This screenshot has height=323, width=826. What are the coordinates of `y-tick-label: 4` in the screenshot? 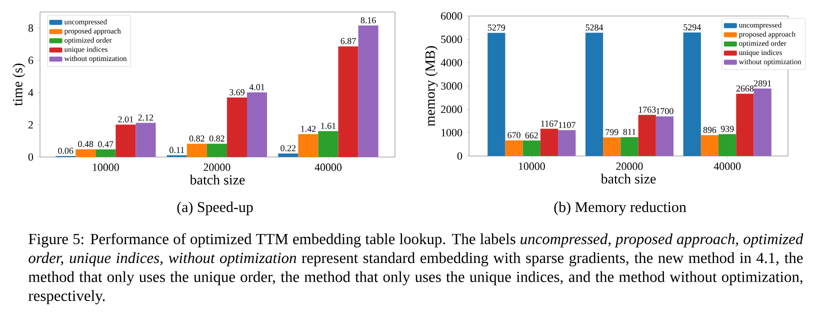 It's located at (31, 92).